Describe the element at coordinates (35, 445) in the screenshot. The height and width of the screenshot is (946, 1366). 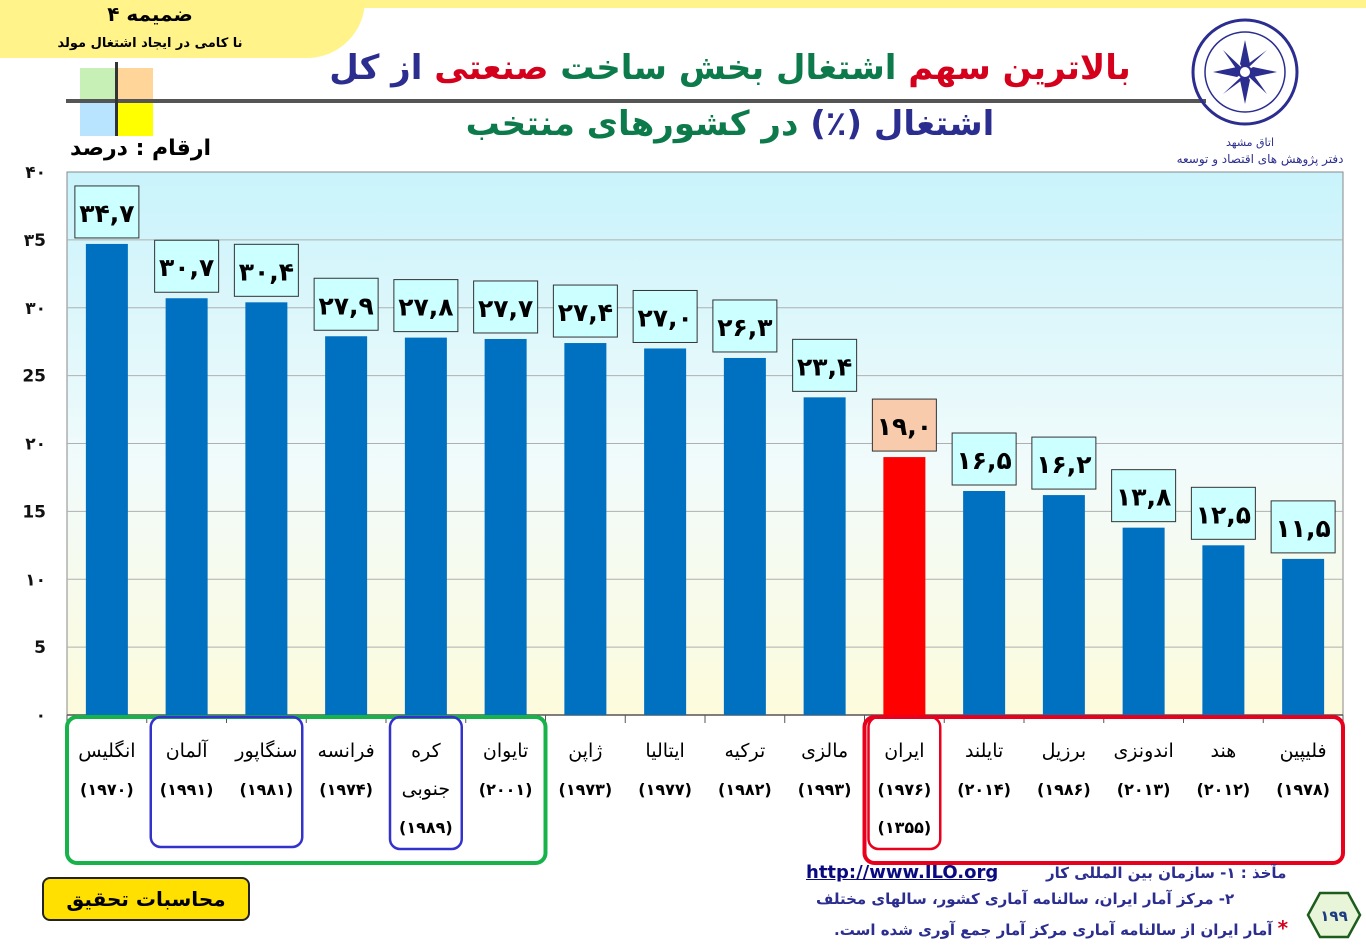
I see `y-tick-label: ۲۰` at that location.